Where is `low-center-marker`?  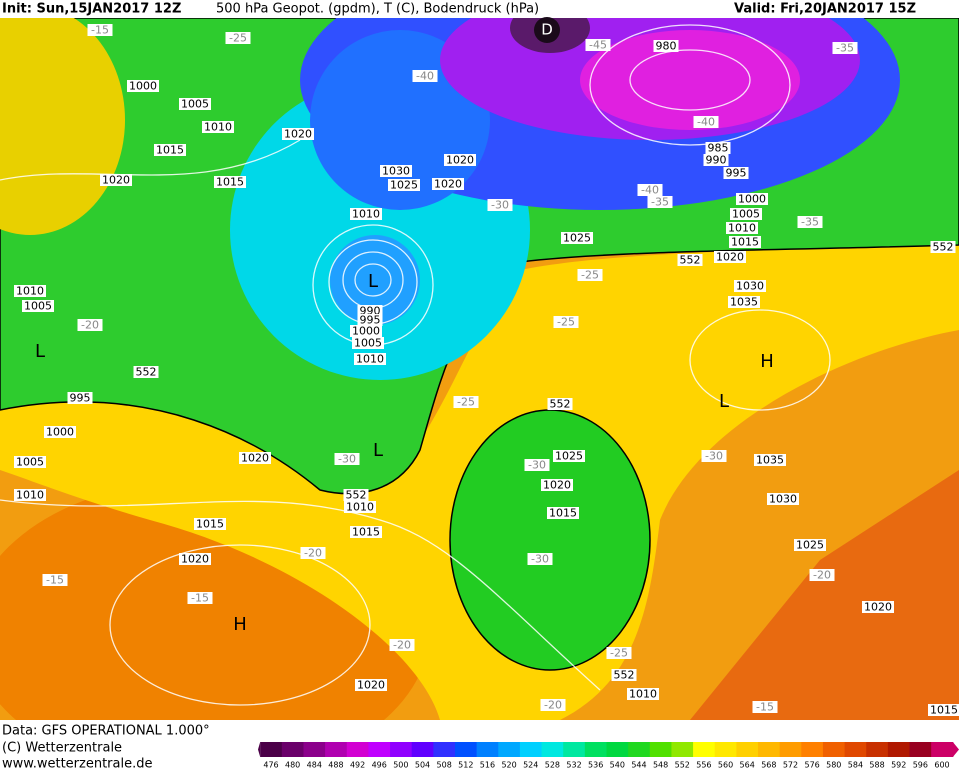 low-center-marker is located at coordinates (547, 30).